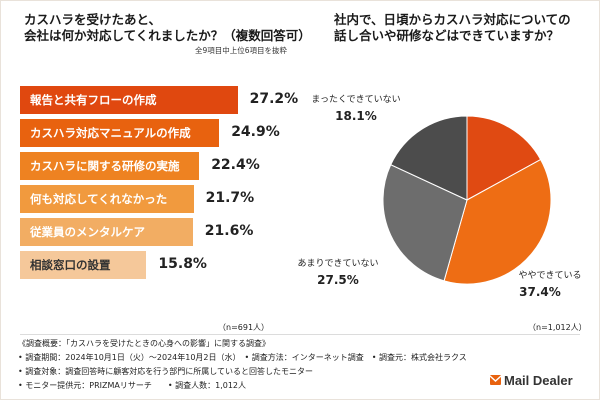 The height and width of the screenshot is (400, 600). What do you see at coordinates (87, 232) in the screenshot?
I see `bar-category-label: 従業員のメンタルケア` at bounding box center [87, 232].